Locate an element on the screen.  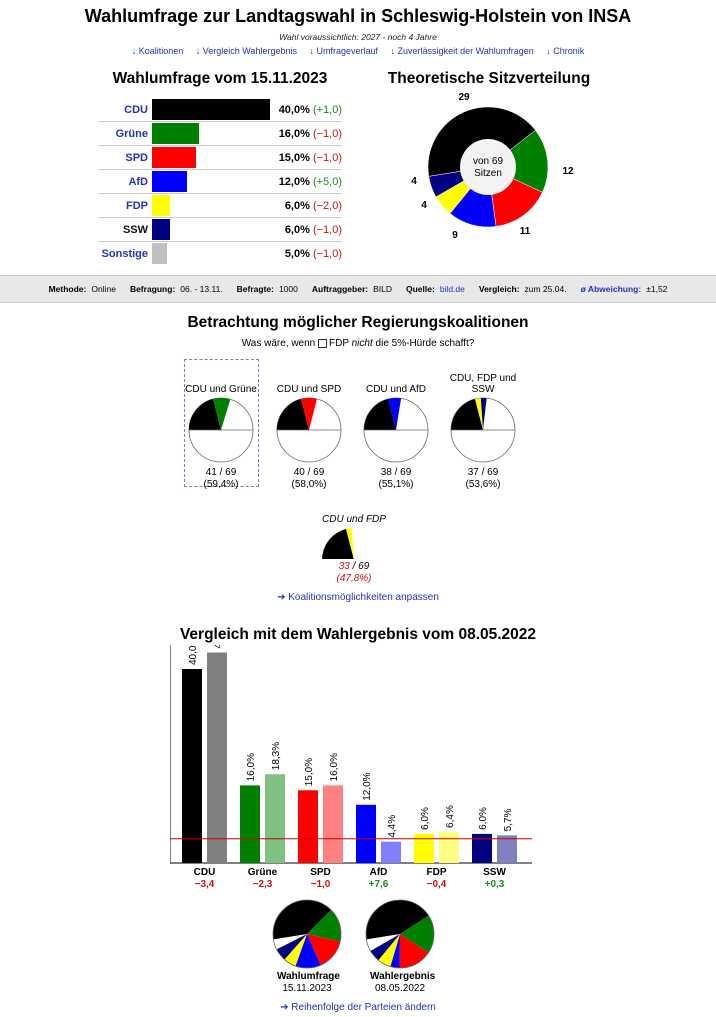
threshold-party: FDP is located at coordinates (339, 343).